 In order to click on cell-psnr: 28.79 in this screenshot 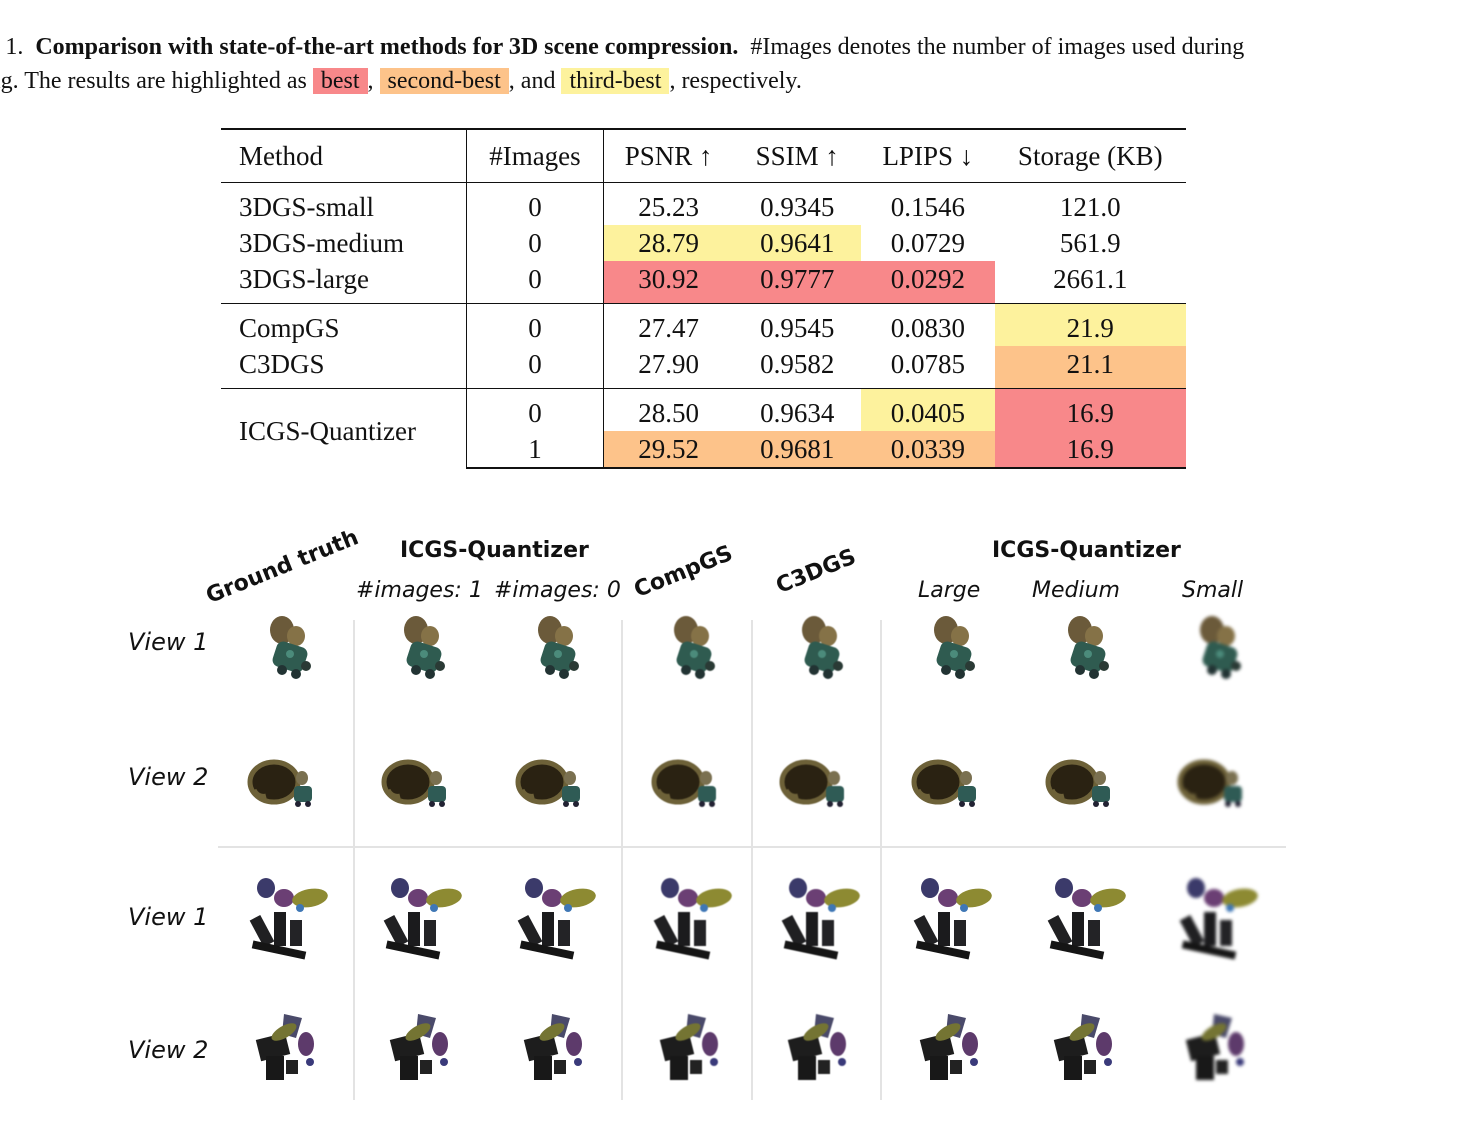, I will do `click(668, 243)`.